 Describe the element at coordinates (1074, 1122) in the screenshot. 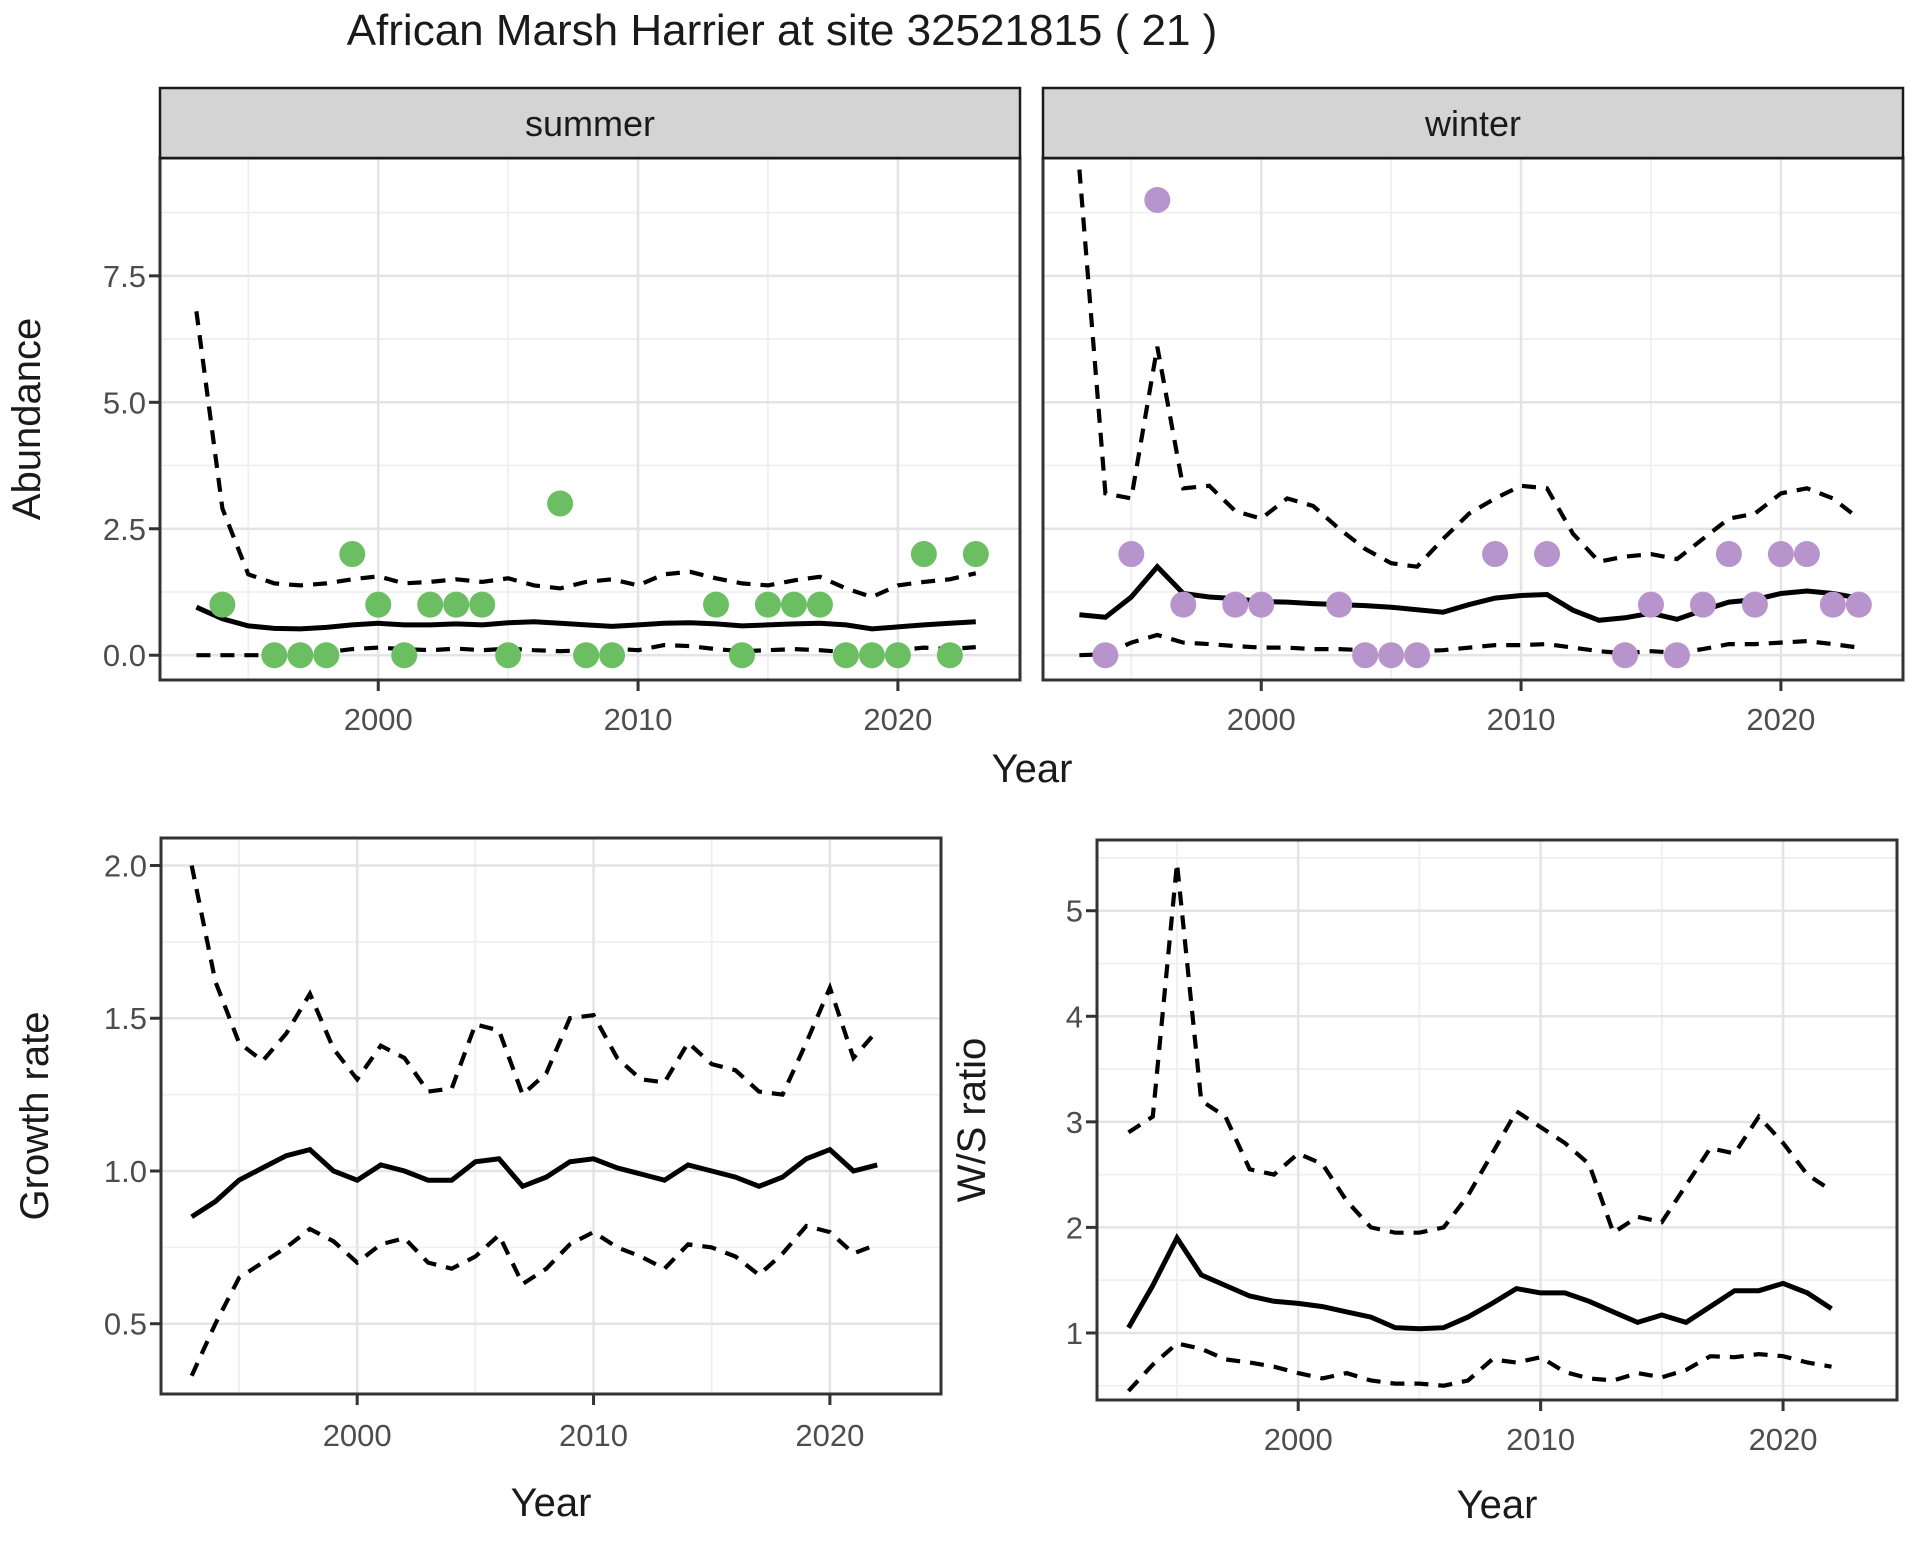

I see `y-tick-label: 3` at that location.